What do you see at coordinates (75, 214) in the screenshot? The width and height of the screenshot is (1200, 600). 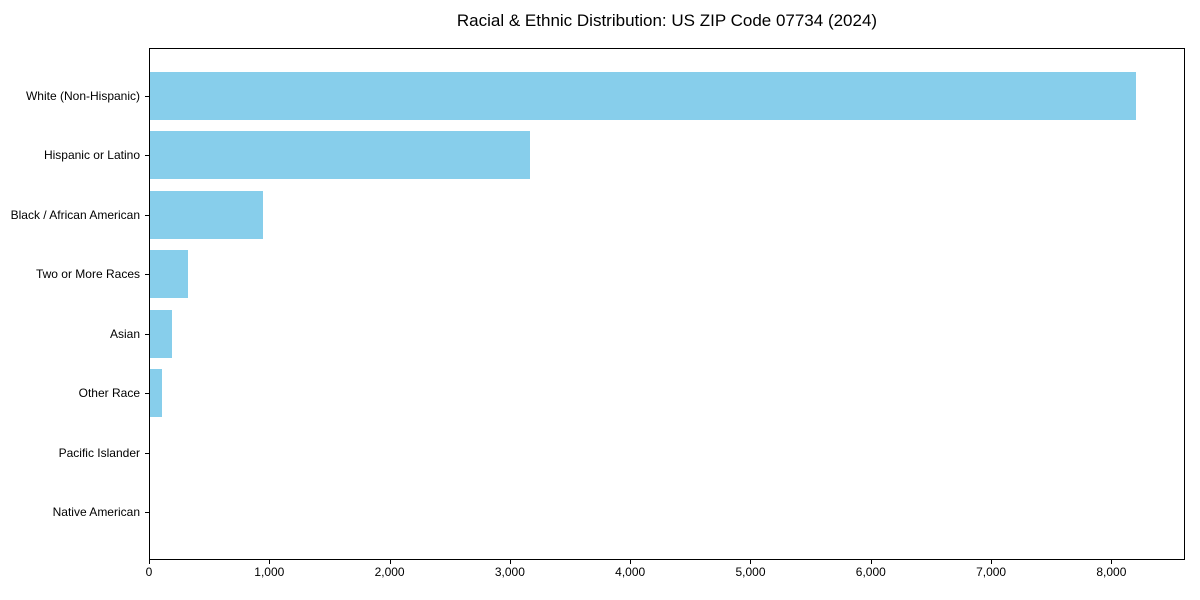 I see `y-tick-label: Black / African American` at bounding box center [75, 214].